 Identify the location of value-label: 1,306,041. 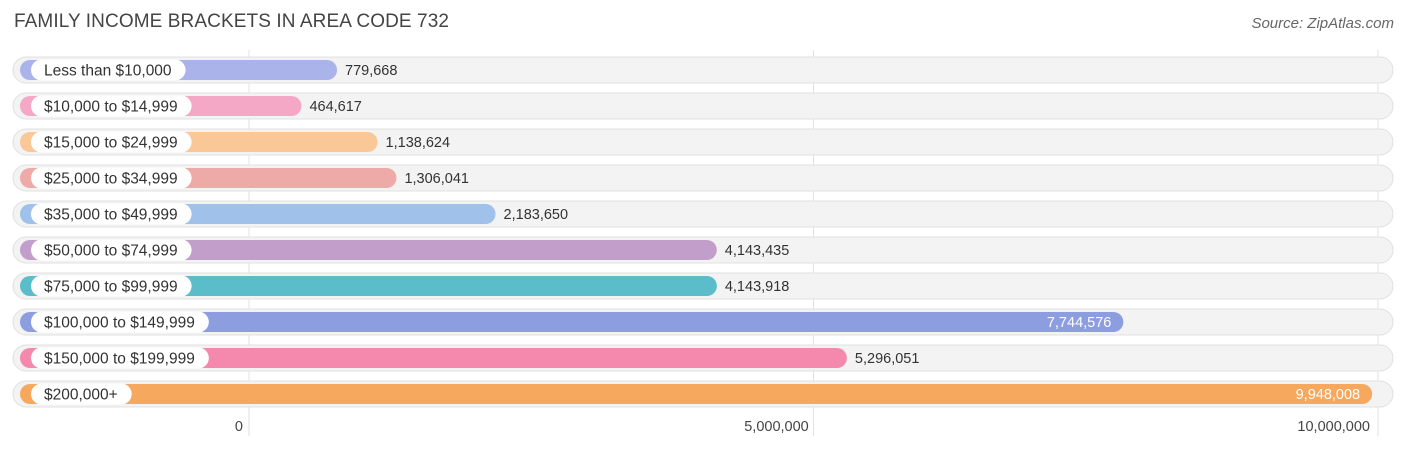
(436, 179).